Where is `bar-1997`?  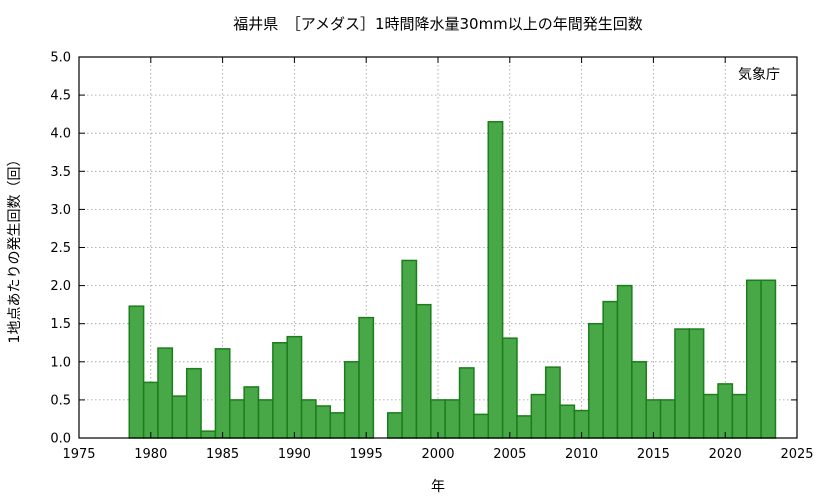
bar-1997 is located at coordinates (394, 425).